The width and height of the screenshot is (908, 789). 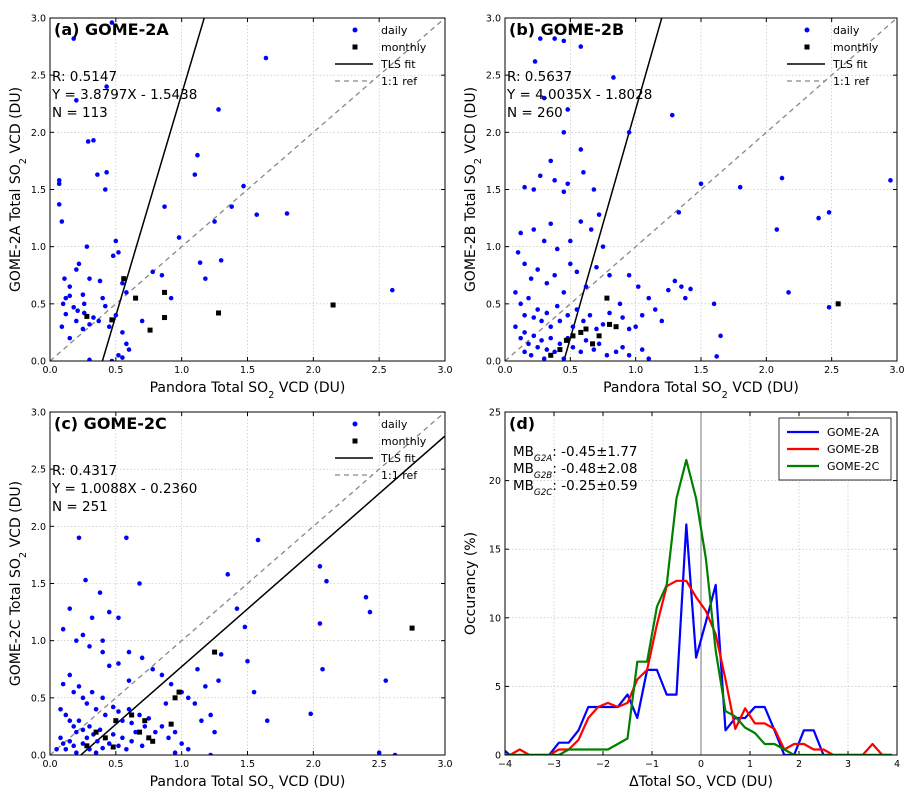 What do you see at coordinates (498, 756) in the screenshot?
I see `y-tick-label: 0` at bounding box center [498, 756].